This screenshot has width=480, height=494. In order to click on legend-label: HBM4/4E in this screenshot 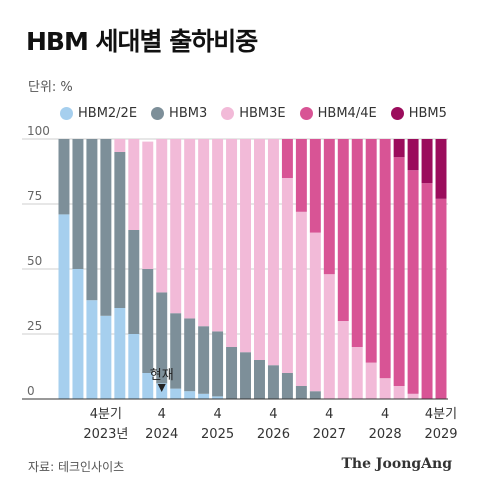, I will do `click(347, 113)`.